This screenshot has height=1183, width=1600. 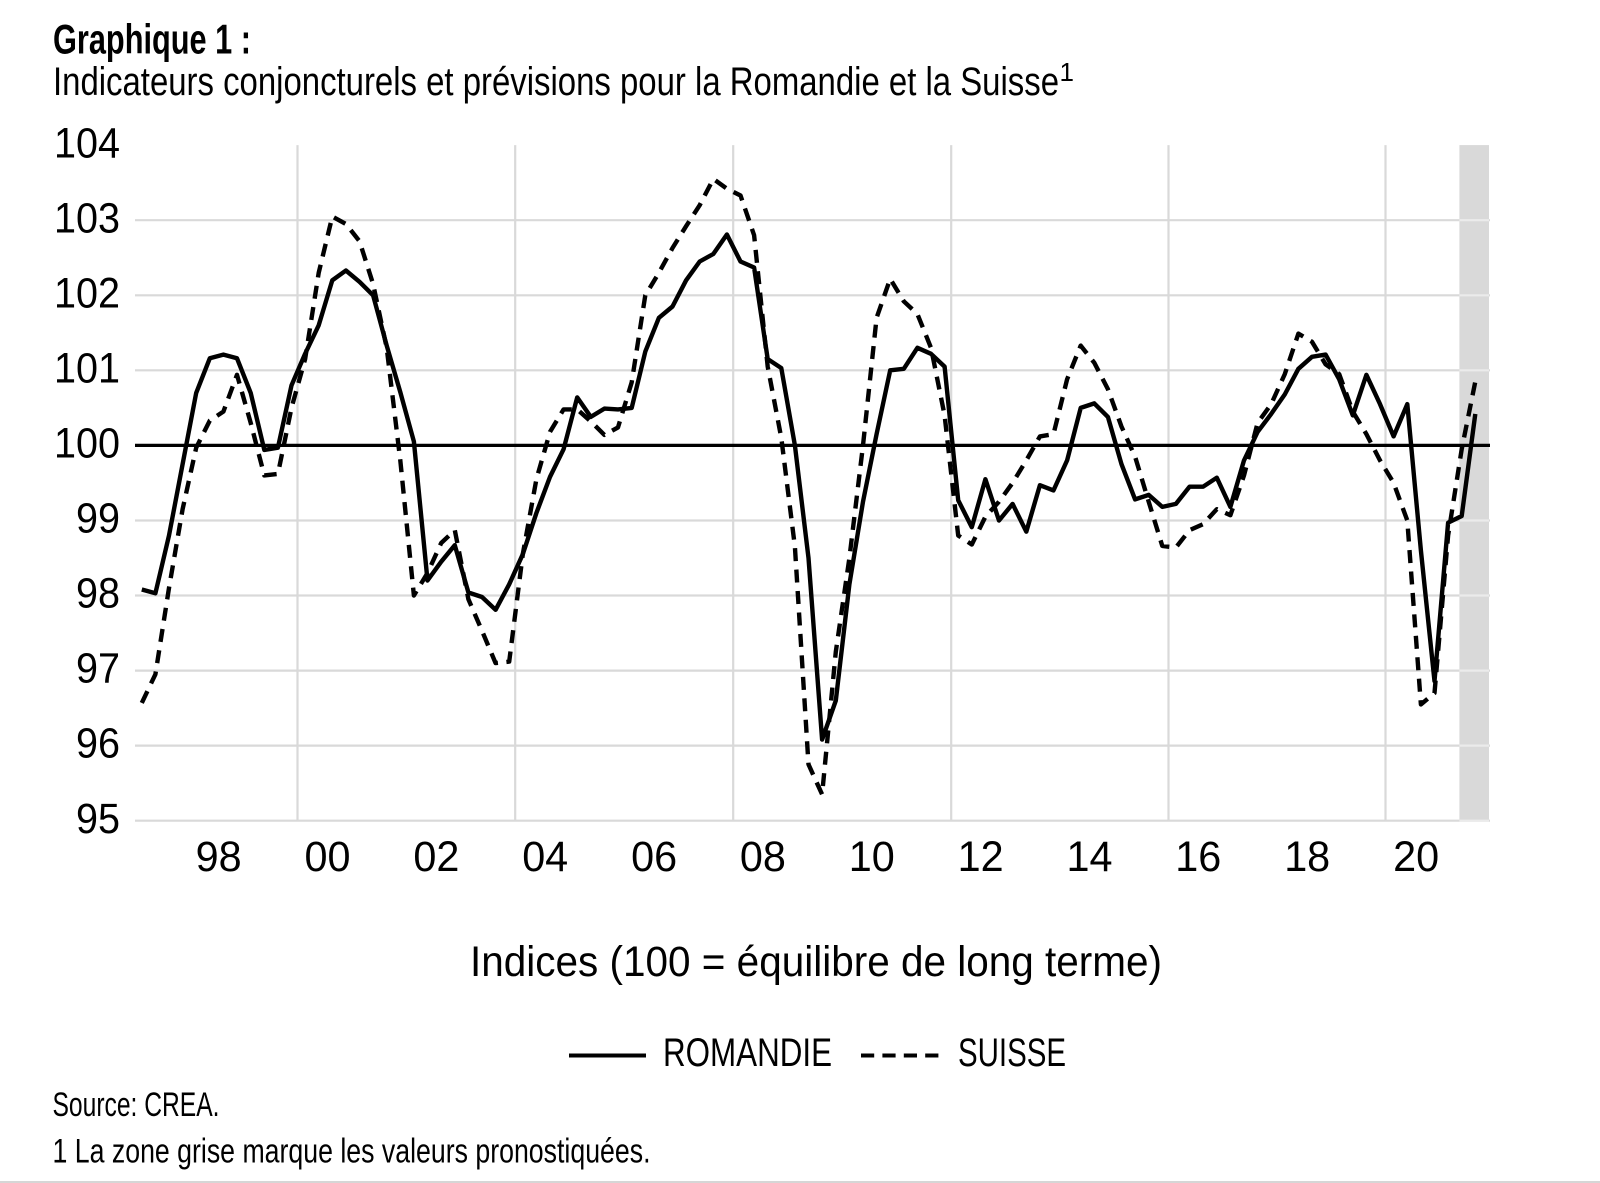 I want to click on svg-text: 96, so click(x=98, y=744).